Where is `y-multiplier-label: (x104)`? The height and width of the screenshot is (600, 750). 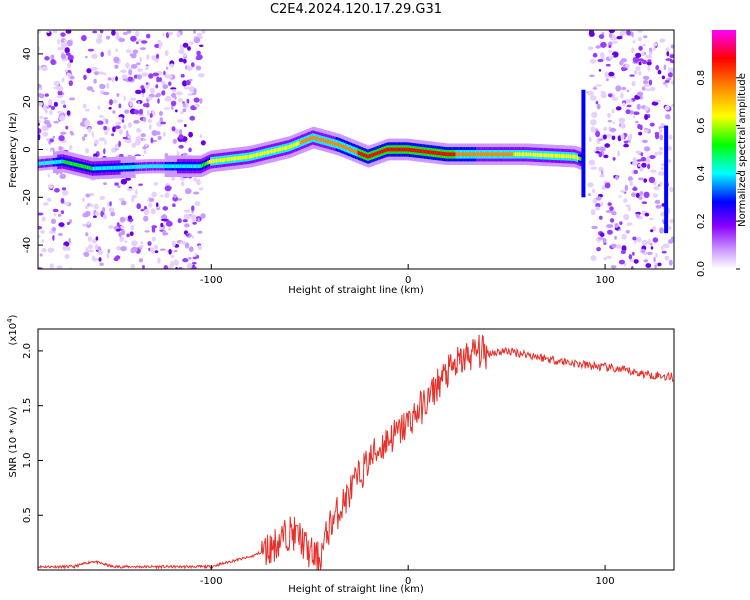 y-multiplier-label: (x104) is located at coordinates (12, 329).